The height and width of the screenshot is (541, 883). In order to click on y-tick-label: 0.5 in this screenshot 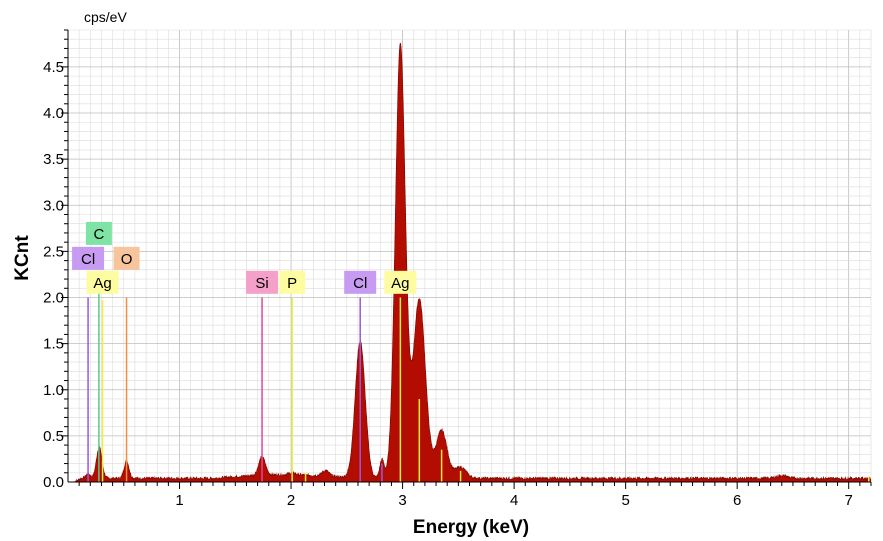, I will do `click(53, 436)`.